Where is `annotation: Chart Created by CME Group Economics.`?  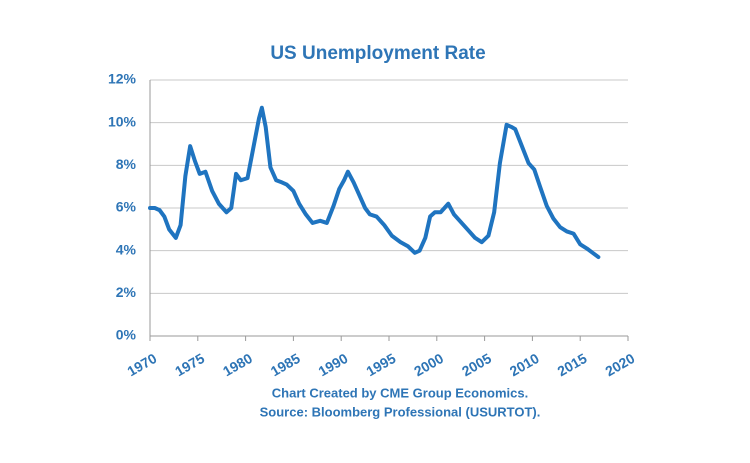 annotation: Chart Created by CME Group Economics. is located at coordinates (400, 392).